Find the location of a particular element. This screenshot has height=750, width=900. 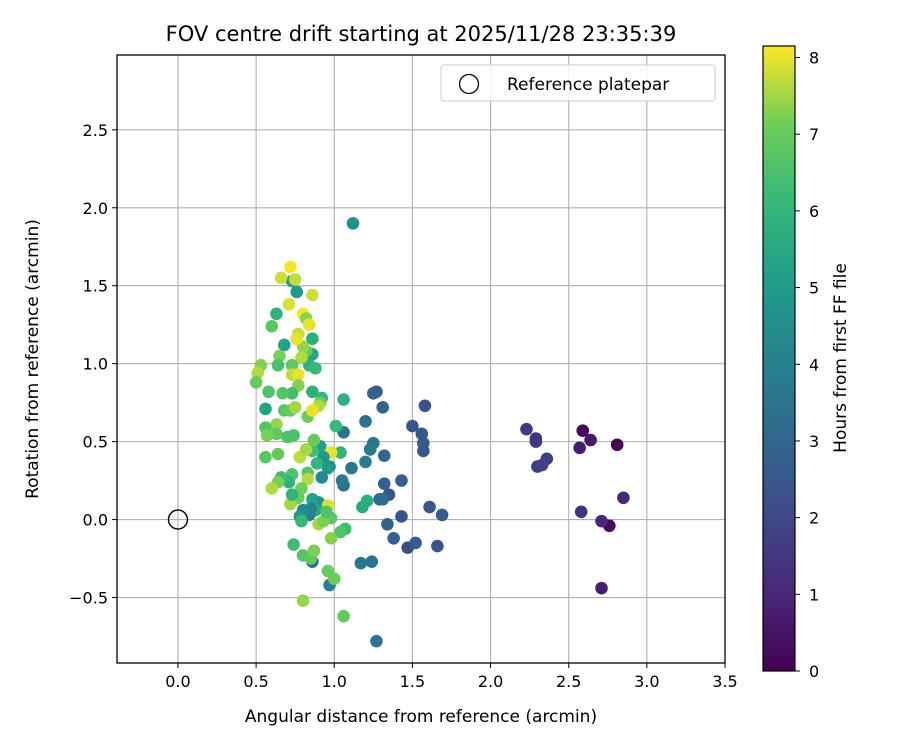

colorbar-tick-label: 4 is located at coordinates (814, 364).